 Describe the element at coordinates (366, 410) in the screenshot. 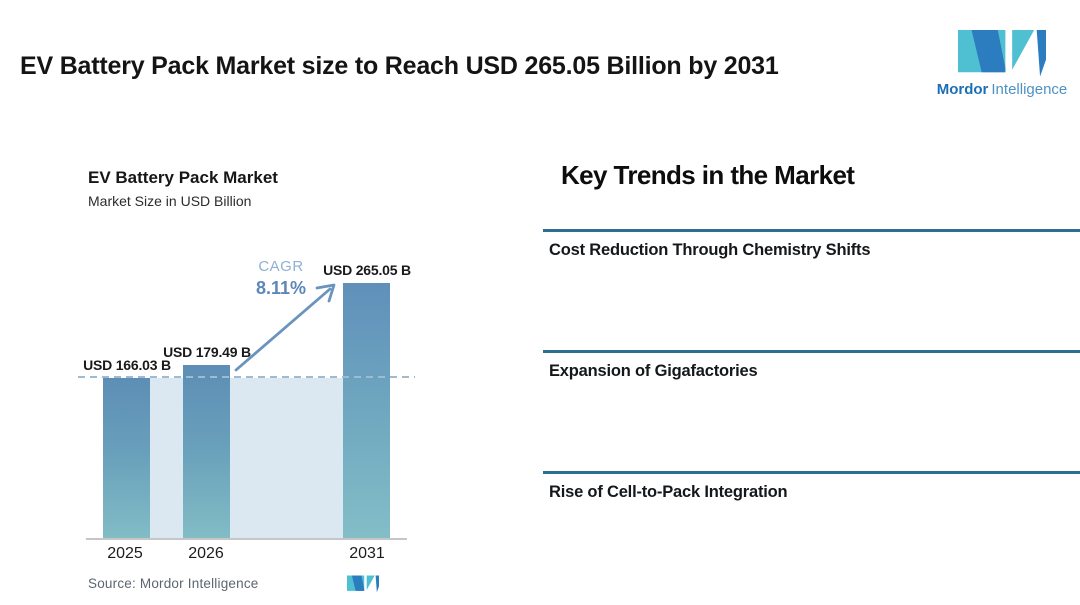

I see `bar-2031` at that location.